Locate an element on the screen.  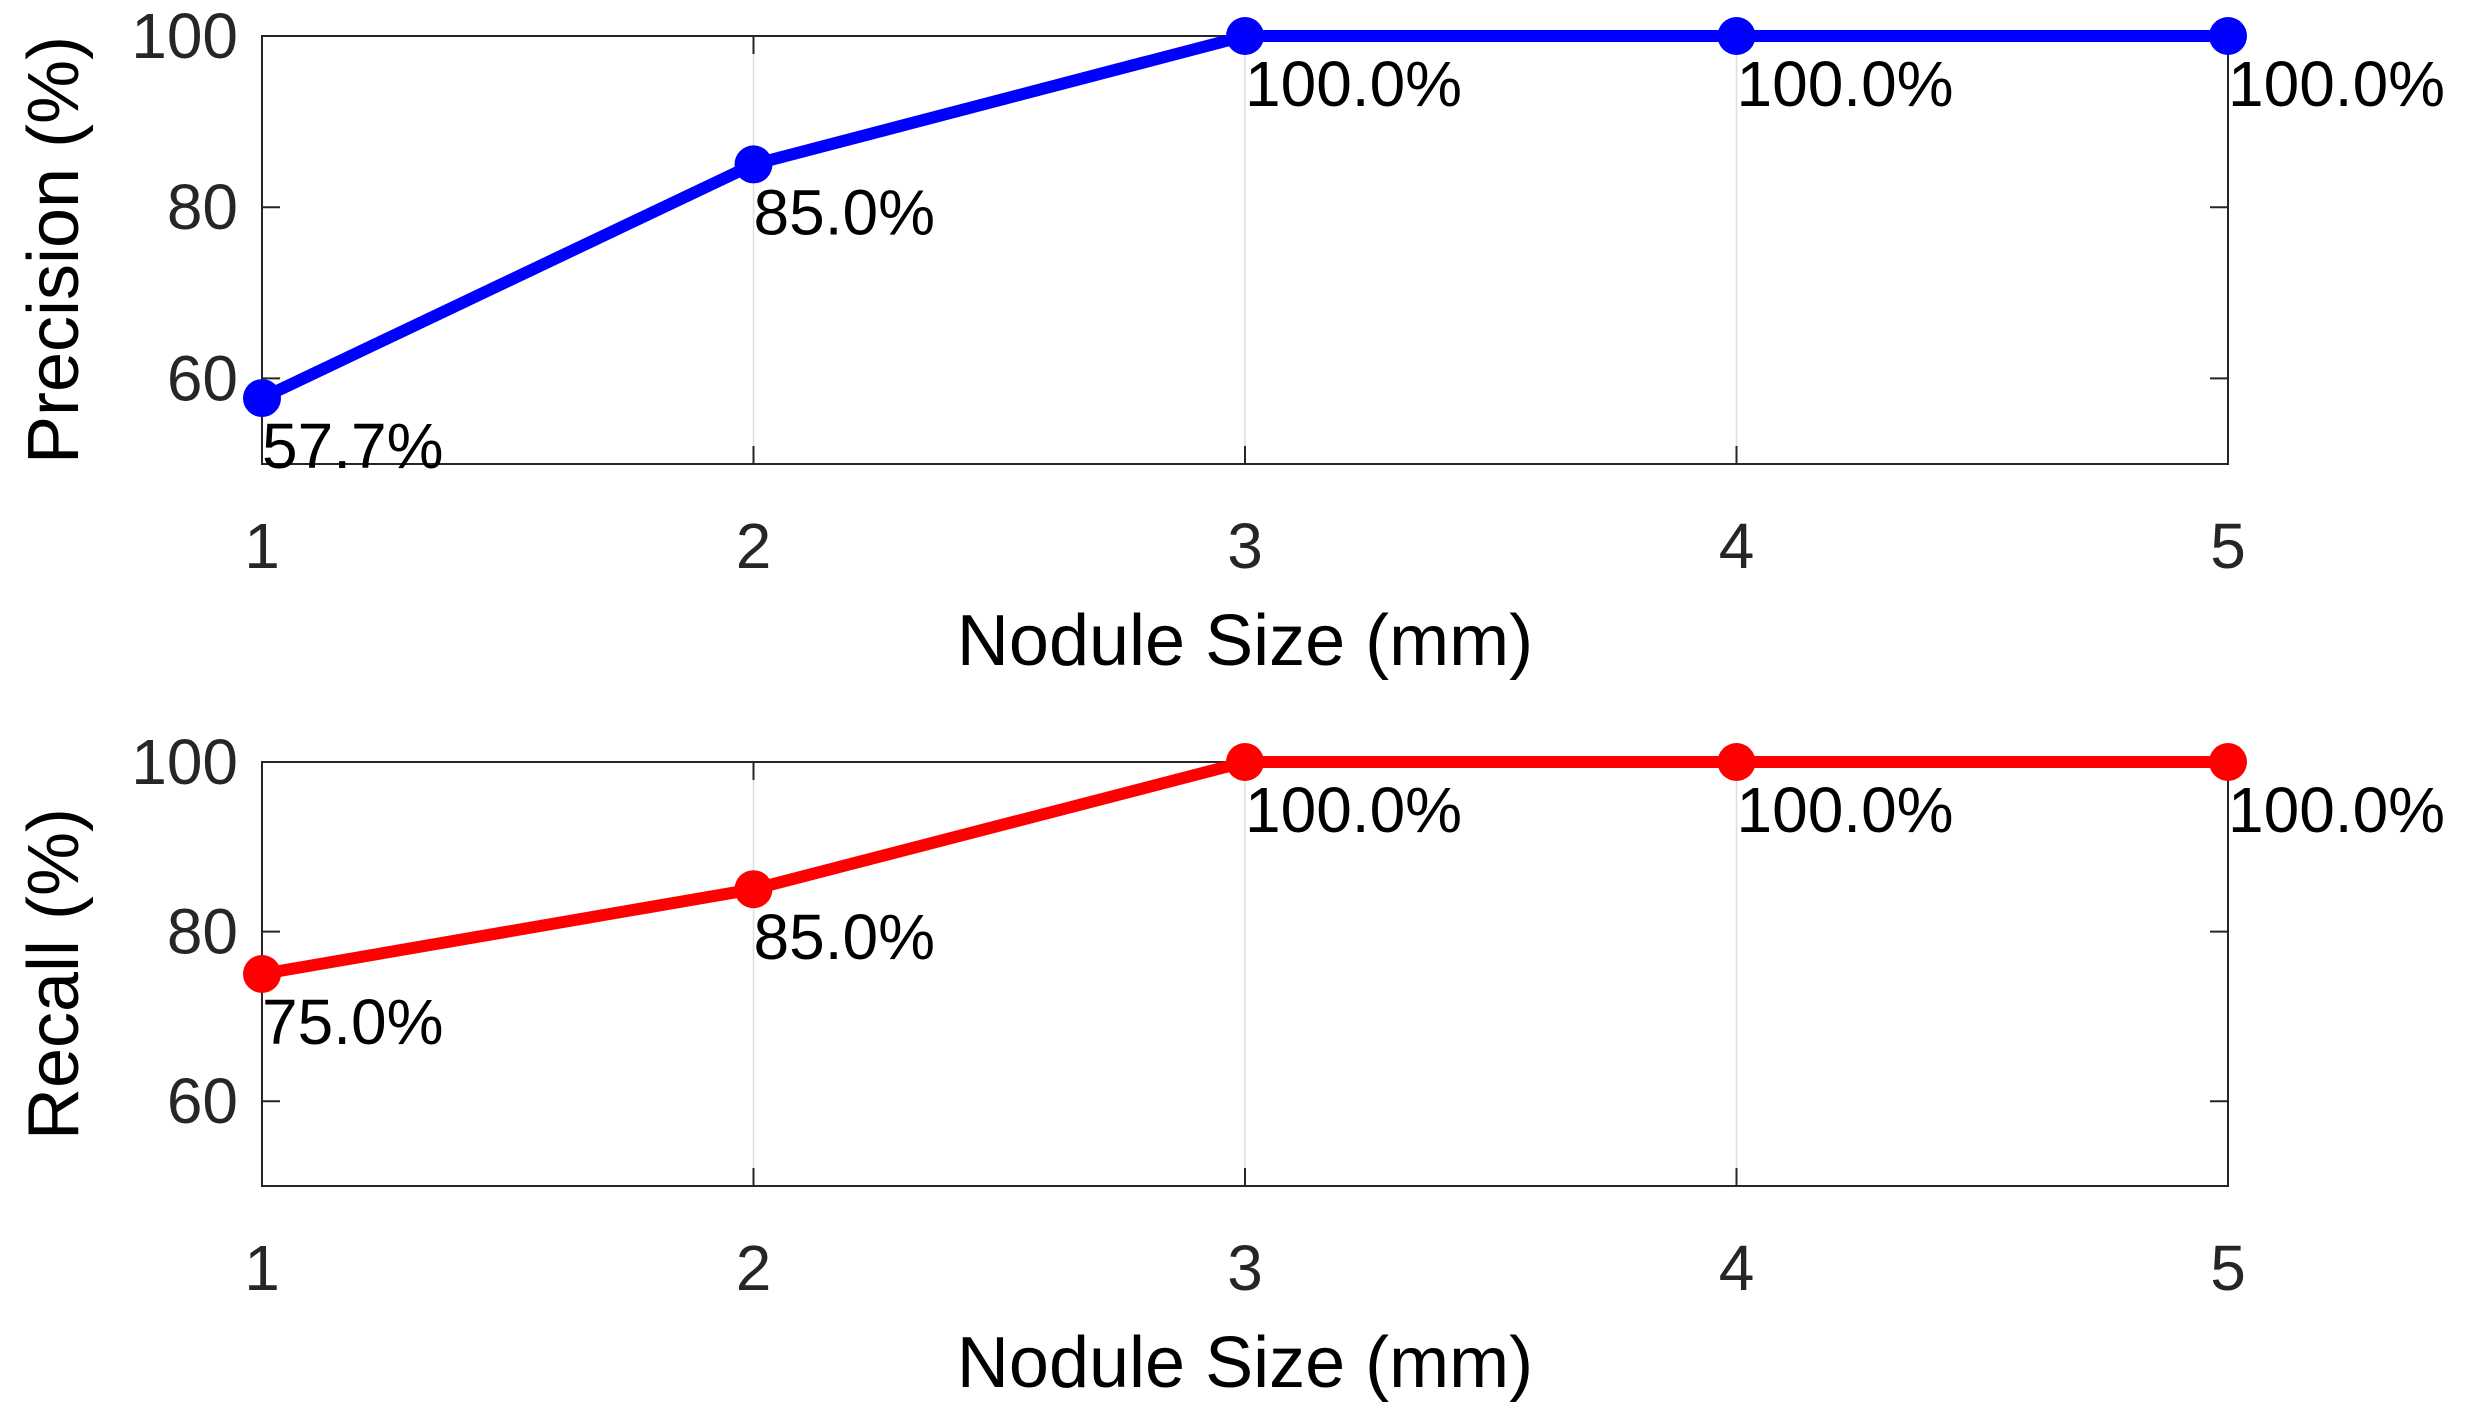
data-label: 75.0% is located at coordinates (352, 1022).